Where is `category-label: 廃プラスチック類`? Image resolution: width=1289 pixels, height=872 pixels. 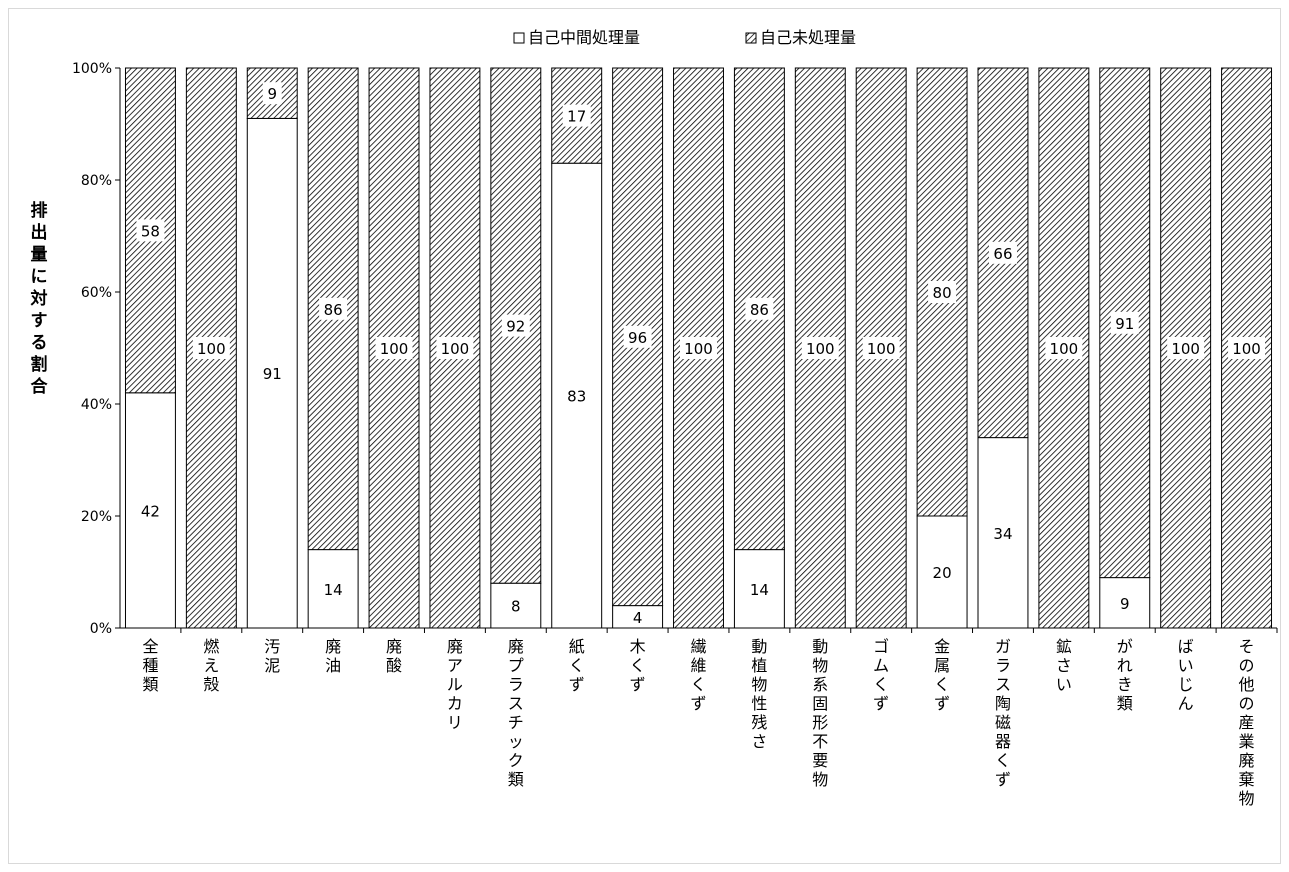 category-label: 廃プラスチック類 is located at coordinates (516, 713).